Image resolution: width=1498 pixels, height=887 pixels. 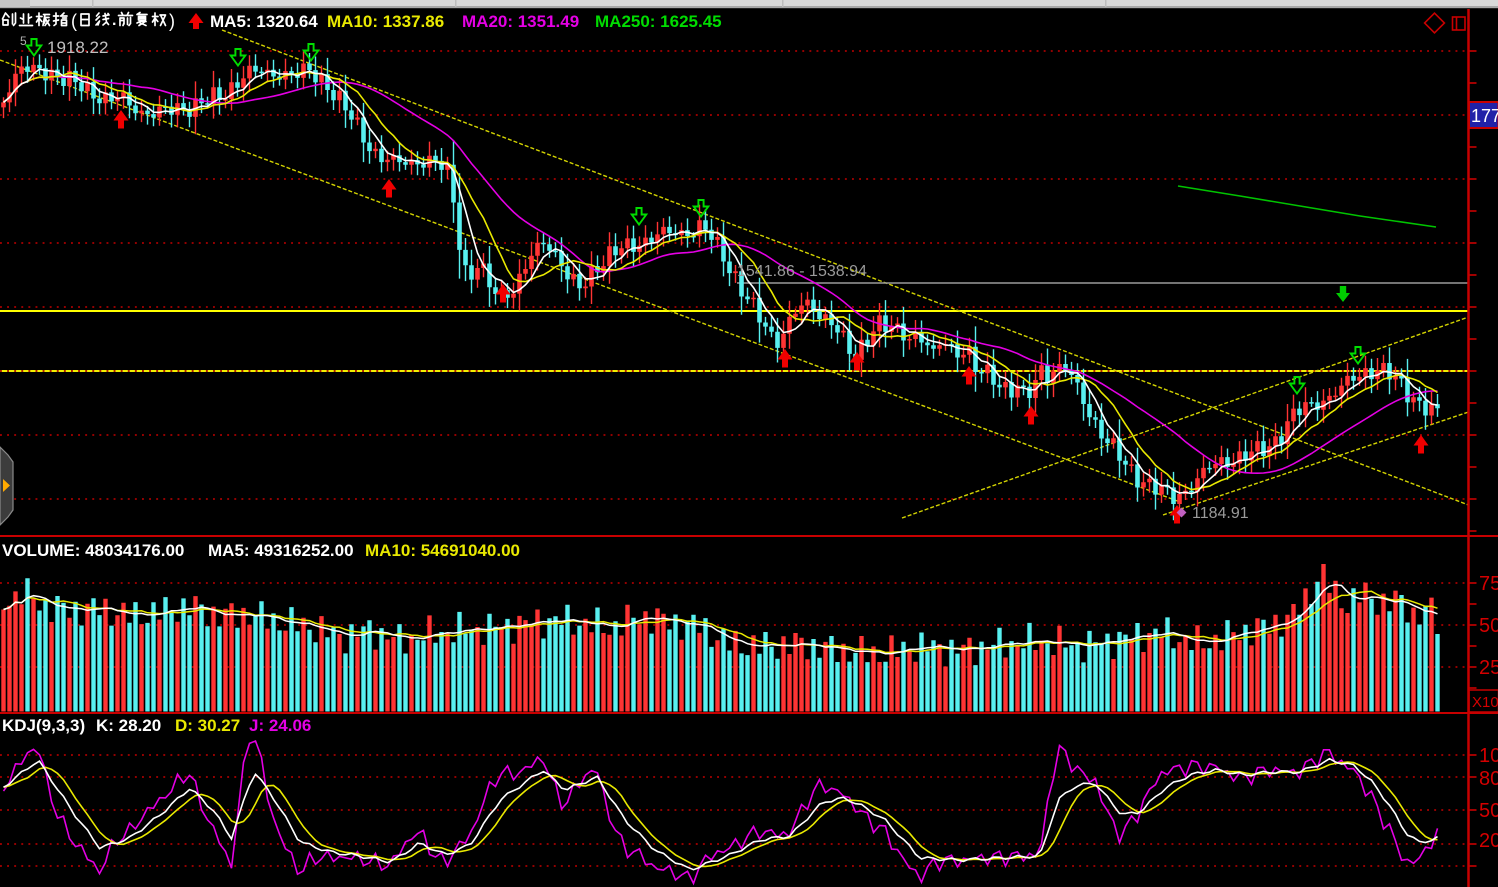 What do you see at coordinates (1488, 811) in the screenshot?
I see `svg-text: 50` at bounding box center [1488, 811].